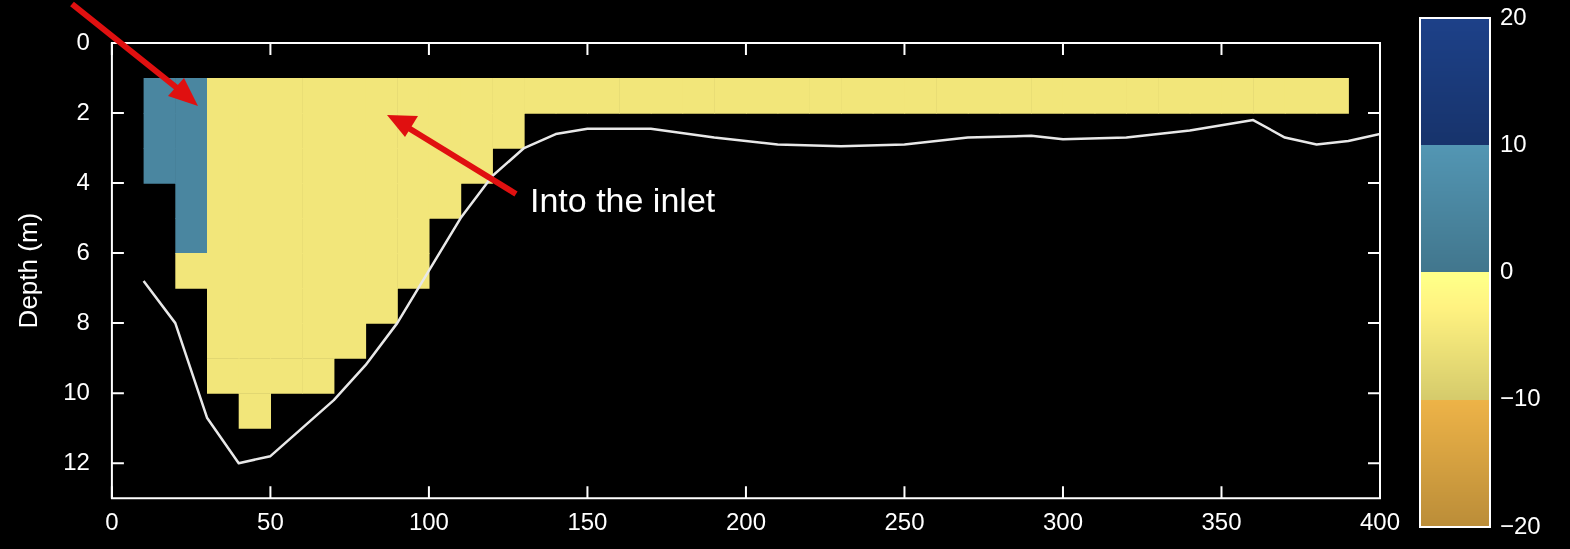 The height and width of the screenshot is (549, 1570). What do you see at coordinates (112, 522) in the screenshot?
I see `x-tick-label: 0` at bounding box center [112, 522].